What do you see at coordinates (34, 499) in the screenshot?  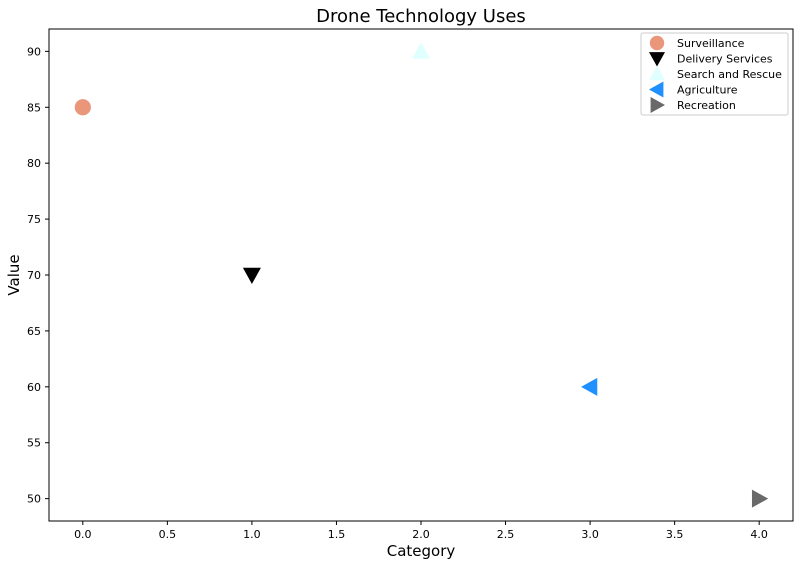 I see `y-tick-label: 50` at bounding box center [34, 499].